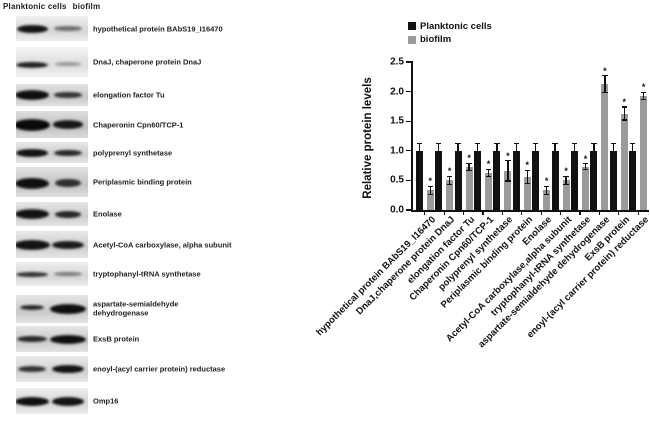 The image size is (650, 424). What do you see at coordinates (397, 121) in the screenshot?
I see `y-tick-label: 1.5` at bounding box center [397, 121].